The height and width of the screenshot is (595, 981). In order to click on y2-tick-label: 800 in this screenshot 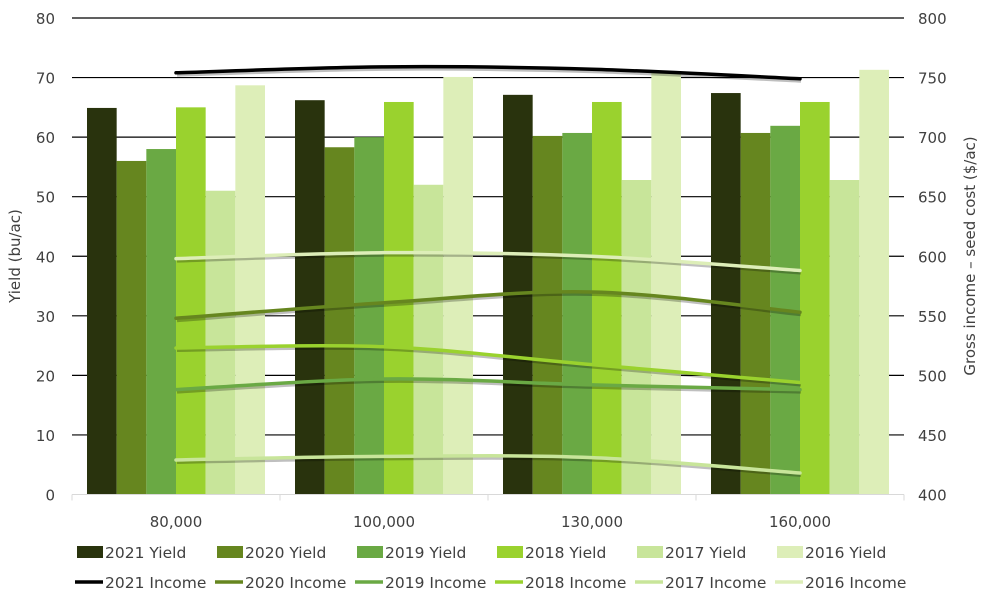, I will do `click(932, 19)`.